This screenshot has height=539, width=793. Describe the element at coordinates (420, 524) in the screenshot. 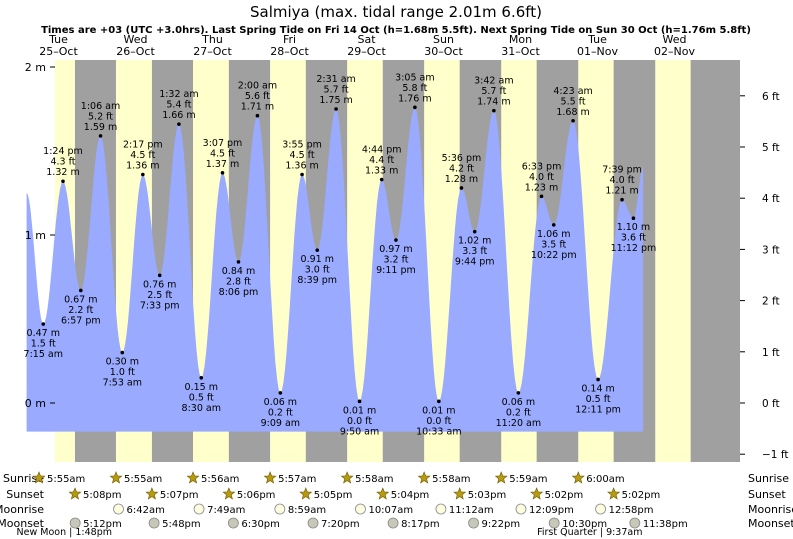

I see `moonset-time: 8:17pm` at that location.